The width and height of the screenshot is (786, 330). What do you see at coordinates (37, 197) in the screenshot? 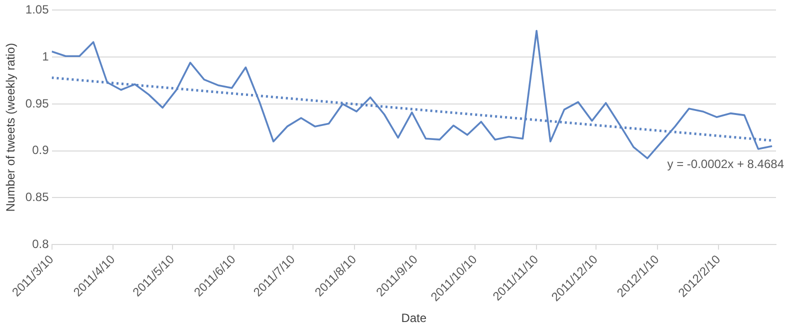
I see `y-tick-label: 0.85` at bounding box center [37, 197].